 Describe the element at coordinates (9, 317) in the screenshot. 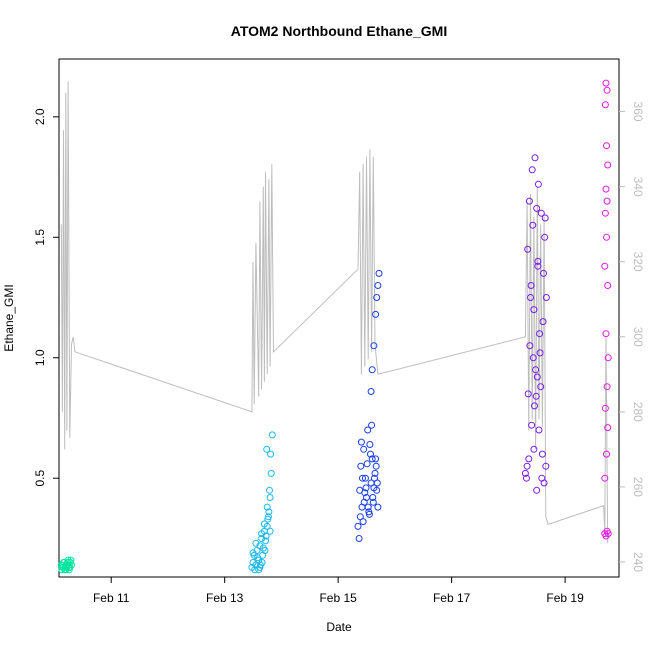

I see `y-axis-label: Ethane_GMI` at that location.